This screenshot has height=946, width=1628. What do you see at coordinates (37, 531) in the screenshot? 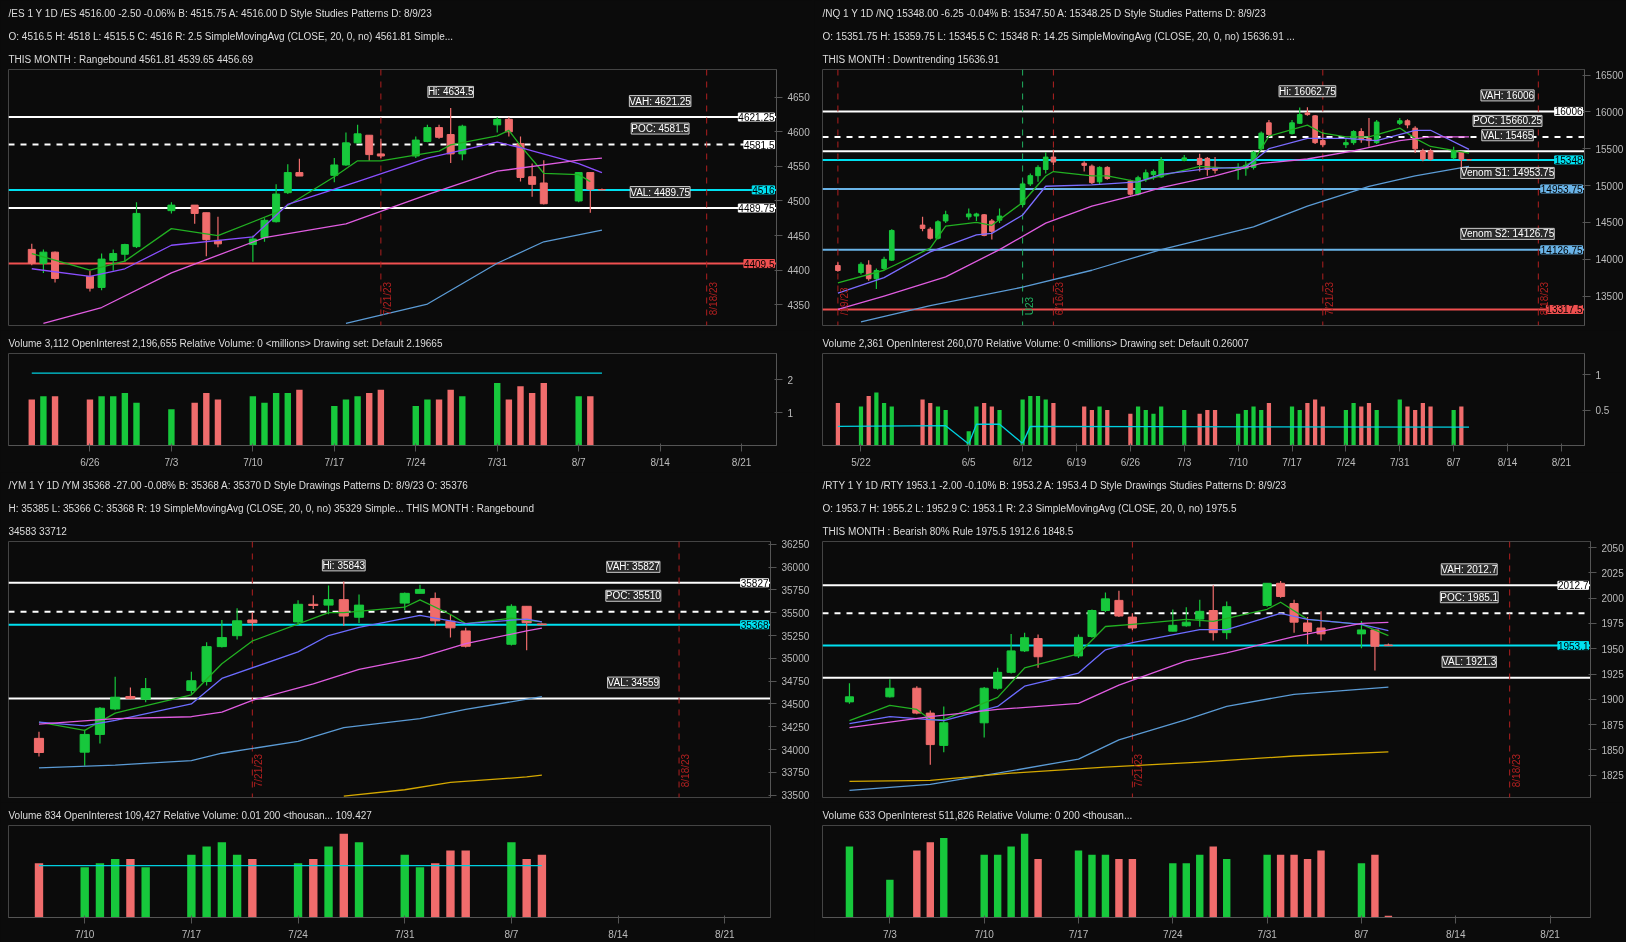
I see `text: 34583 33712` at bounding box center [37, 531].